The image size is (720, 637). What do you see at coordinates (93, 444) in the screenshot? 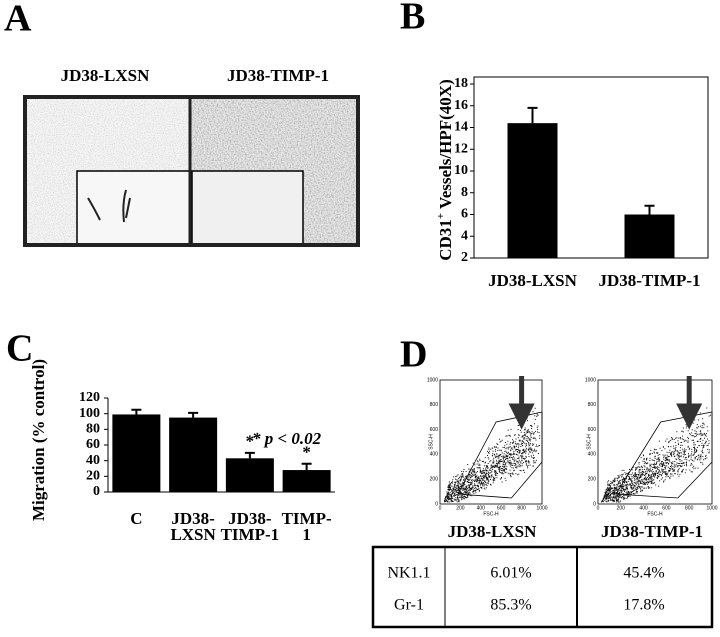
I see `y-tick-label: 60` at bounding box center [93, 444].